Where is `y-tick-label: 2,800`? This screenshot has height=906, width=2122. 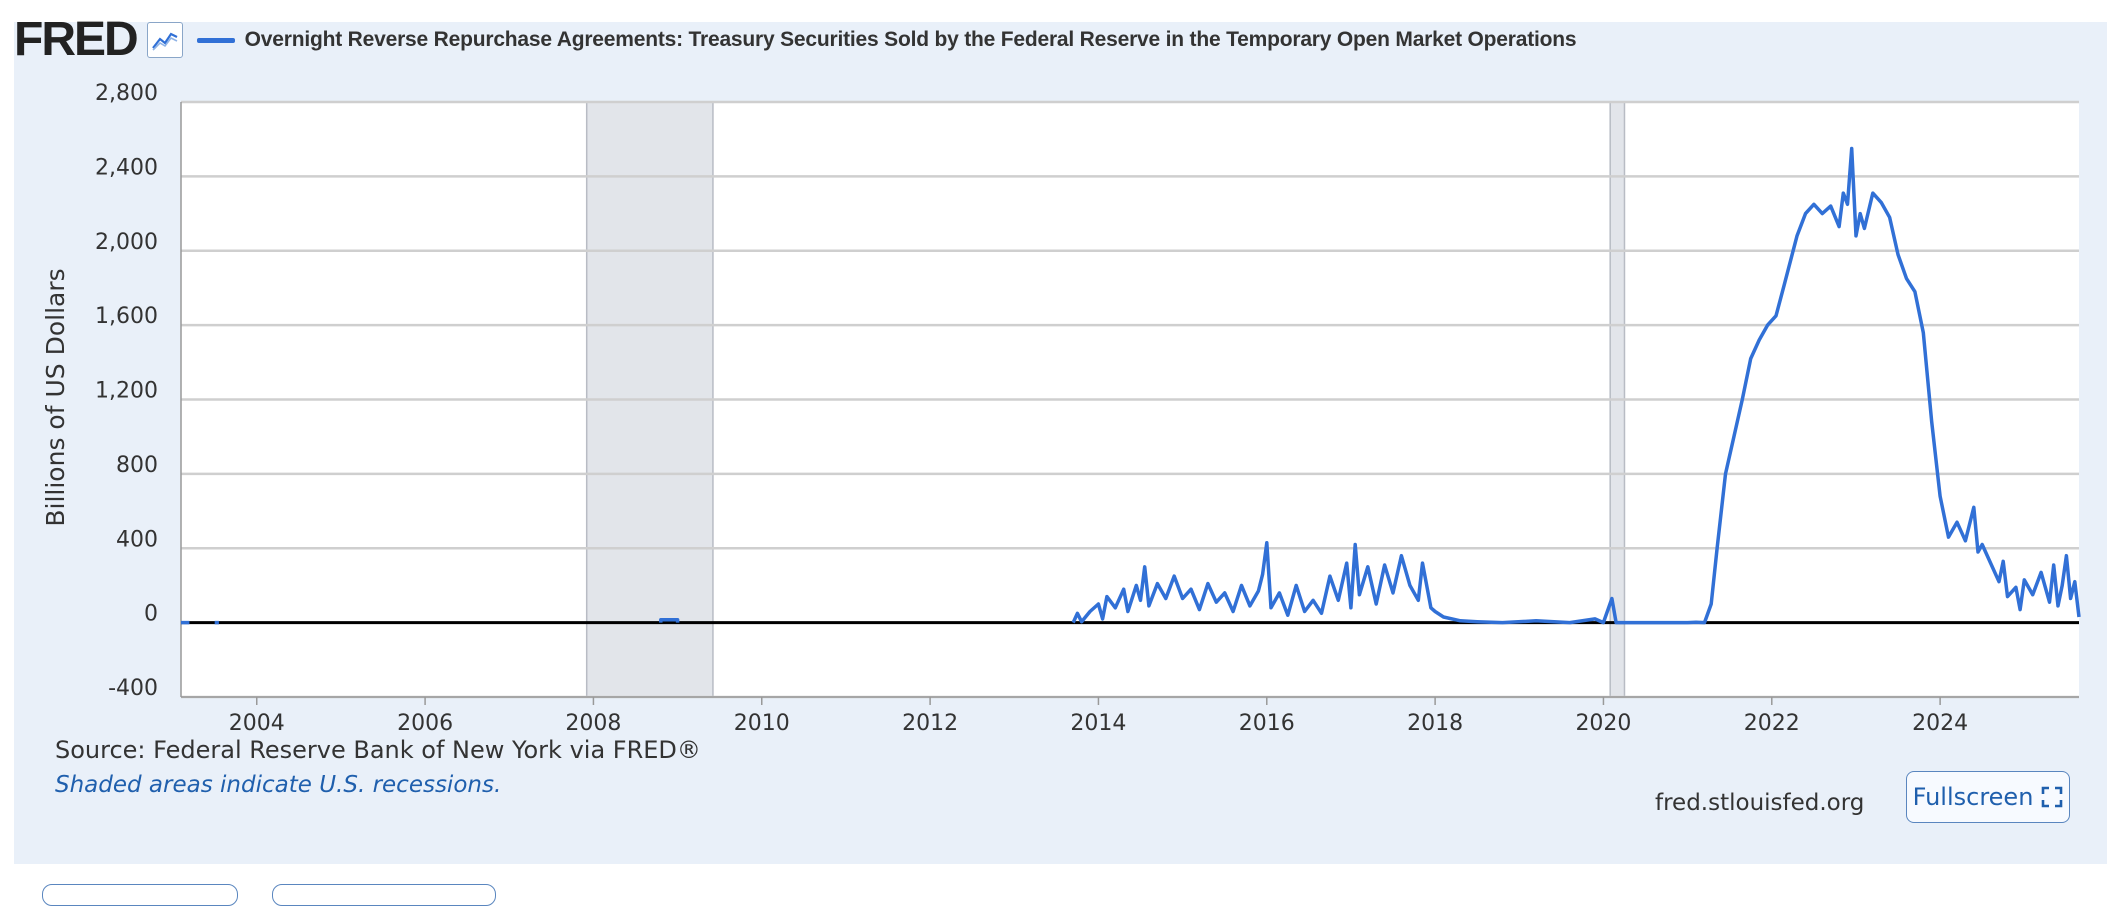
y-tick-label: 2,800 is located at coordinates (126, 93).